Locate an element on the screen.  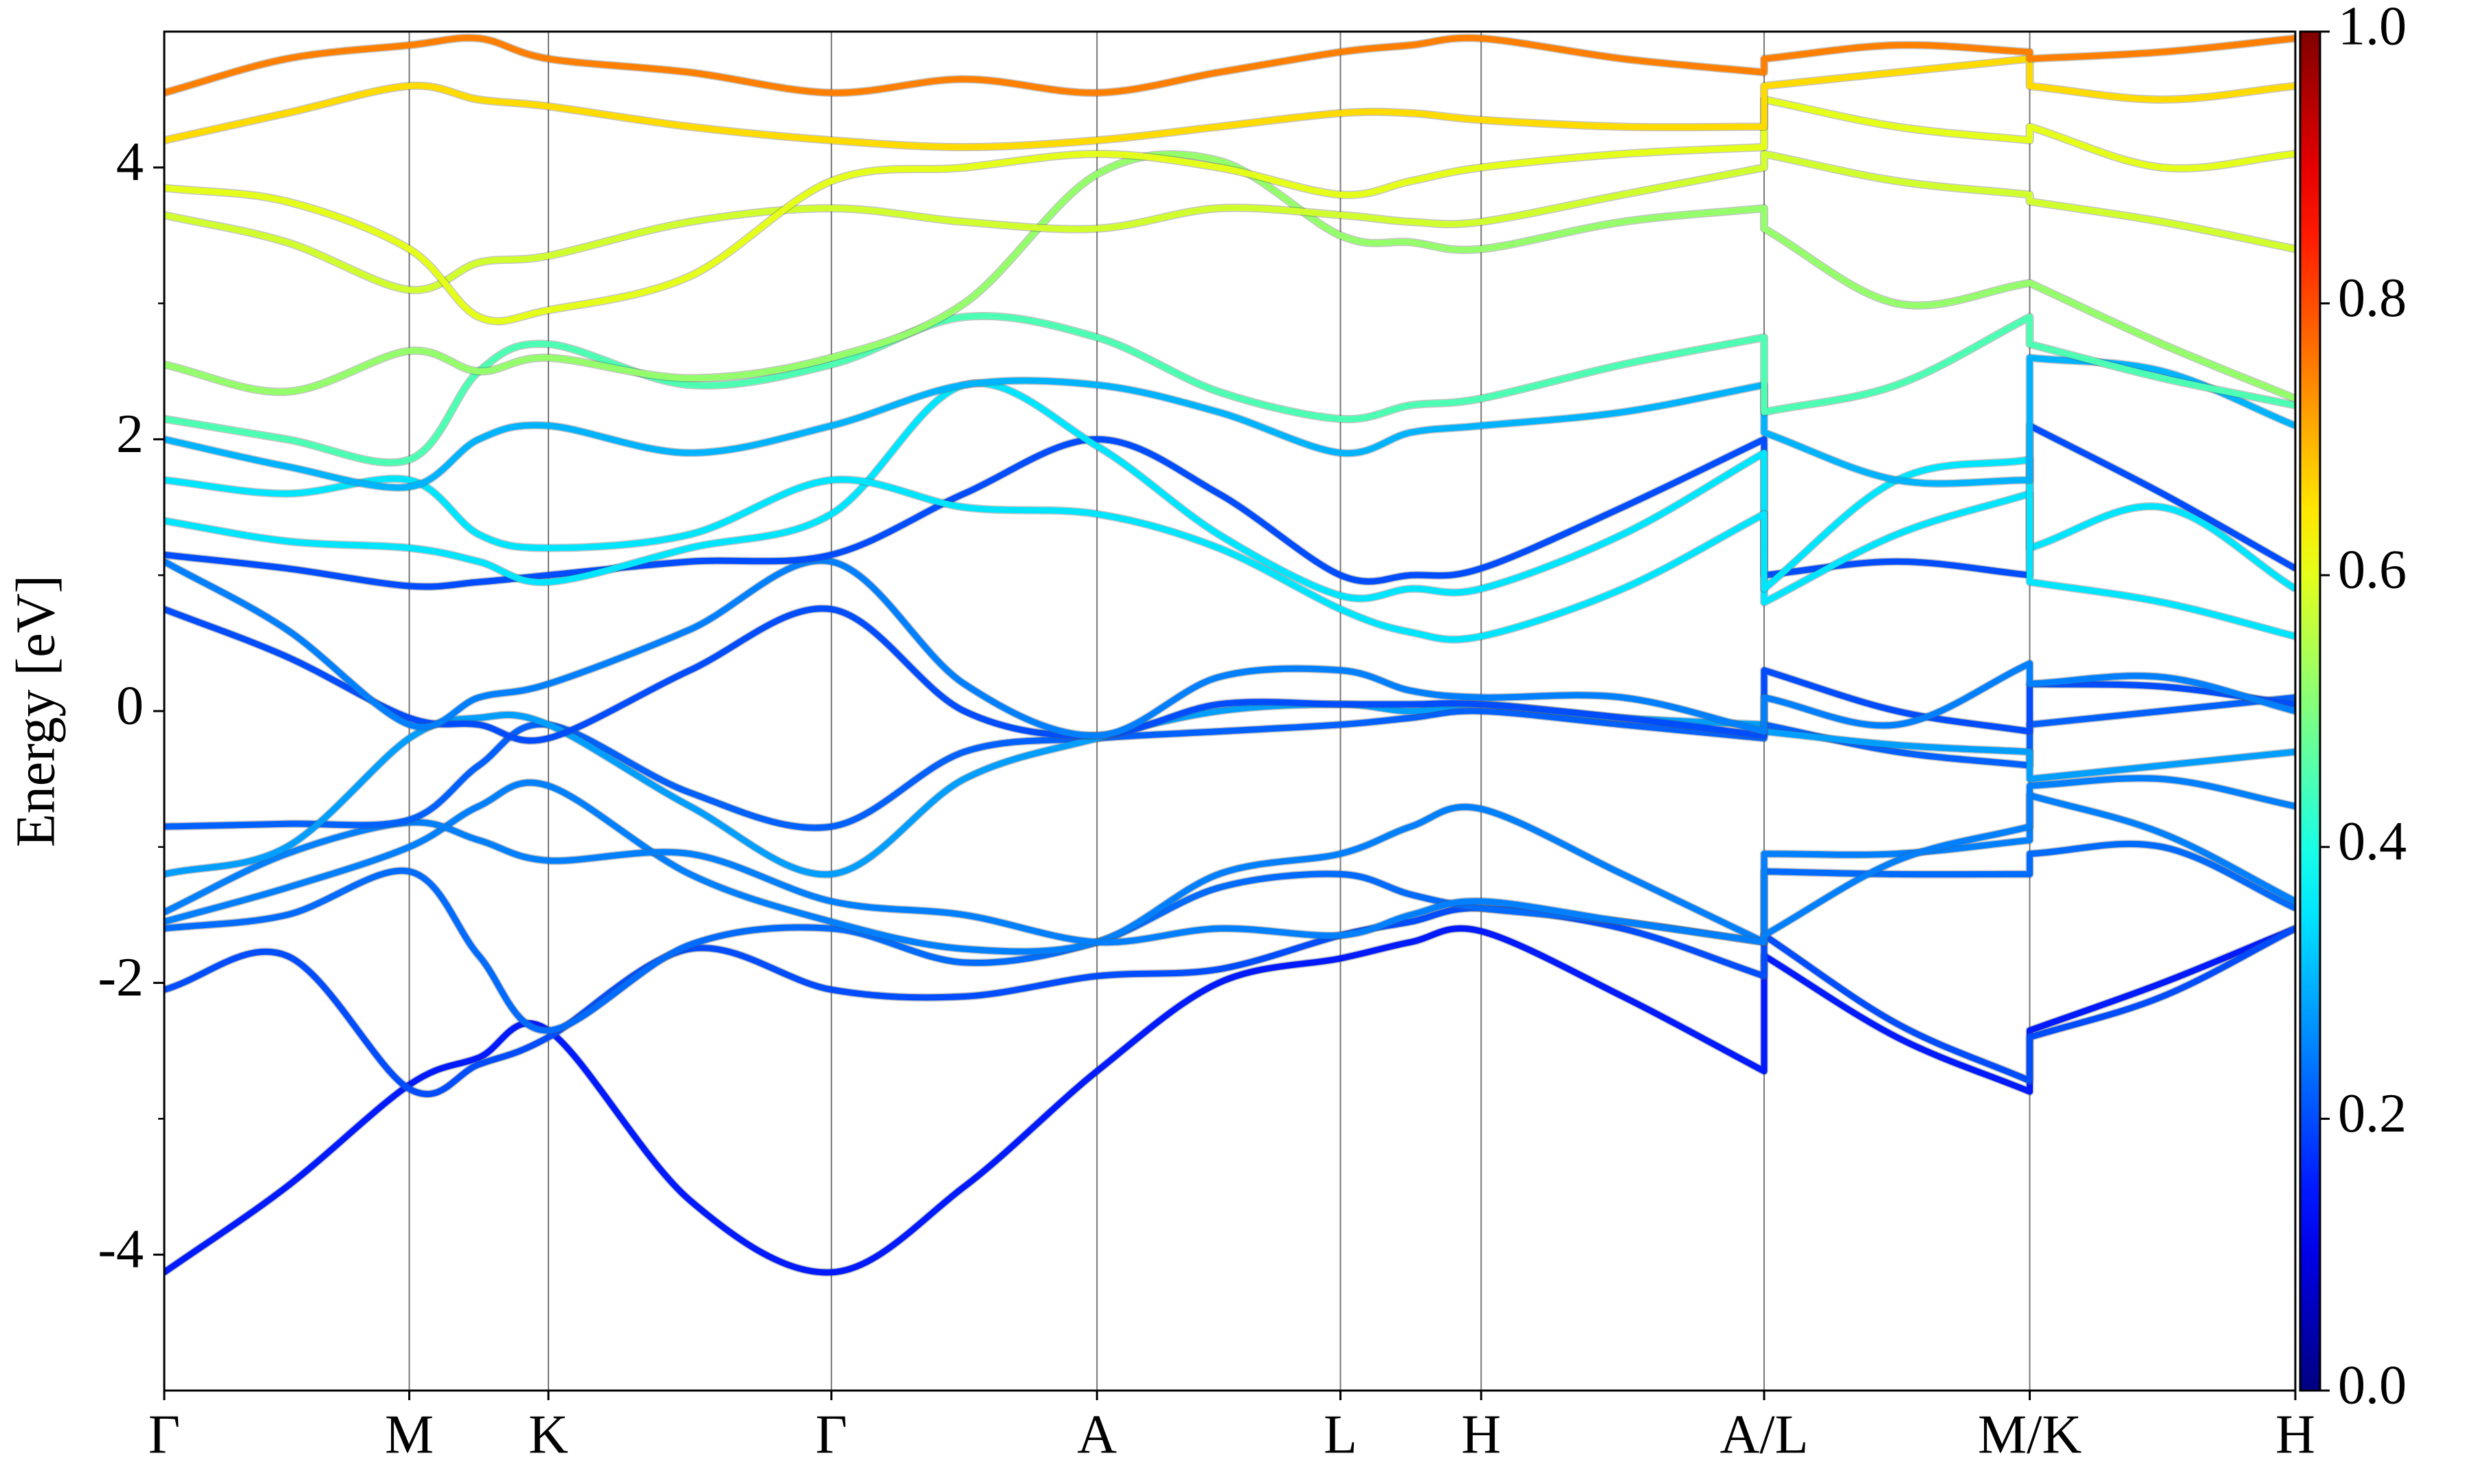
y-tick-label: 4 is located at coordinates (130, 162).